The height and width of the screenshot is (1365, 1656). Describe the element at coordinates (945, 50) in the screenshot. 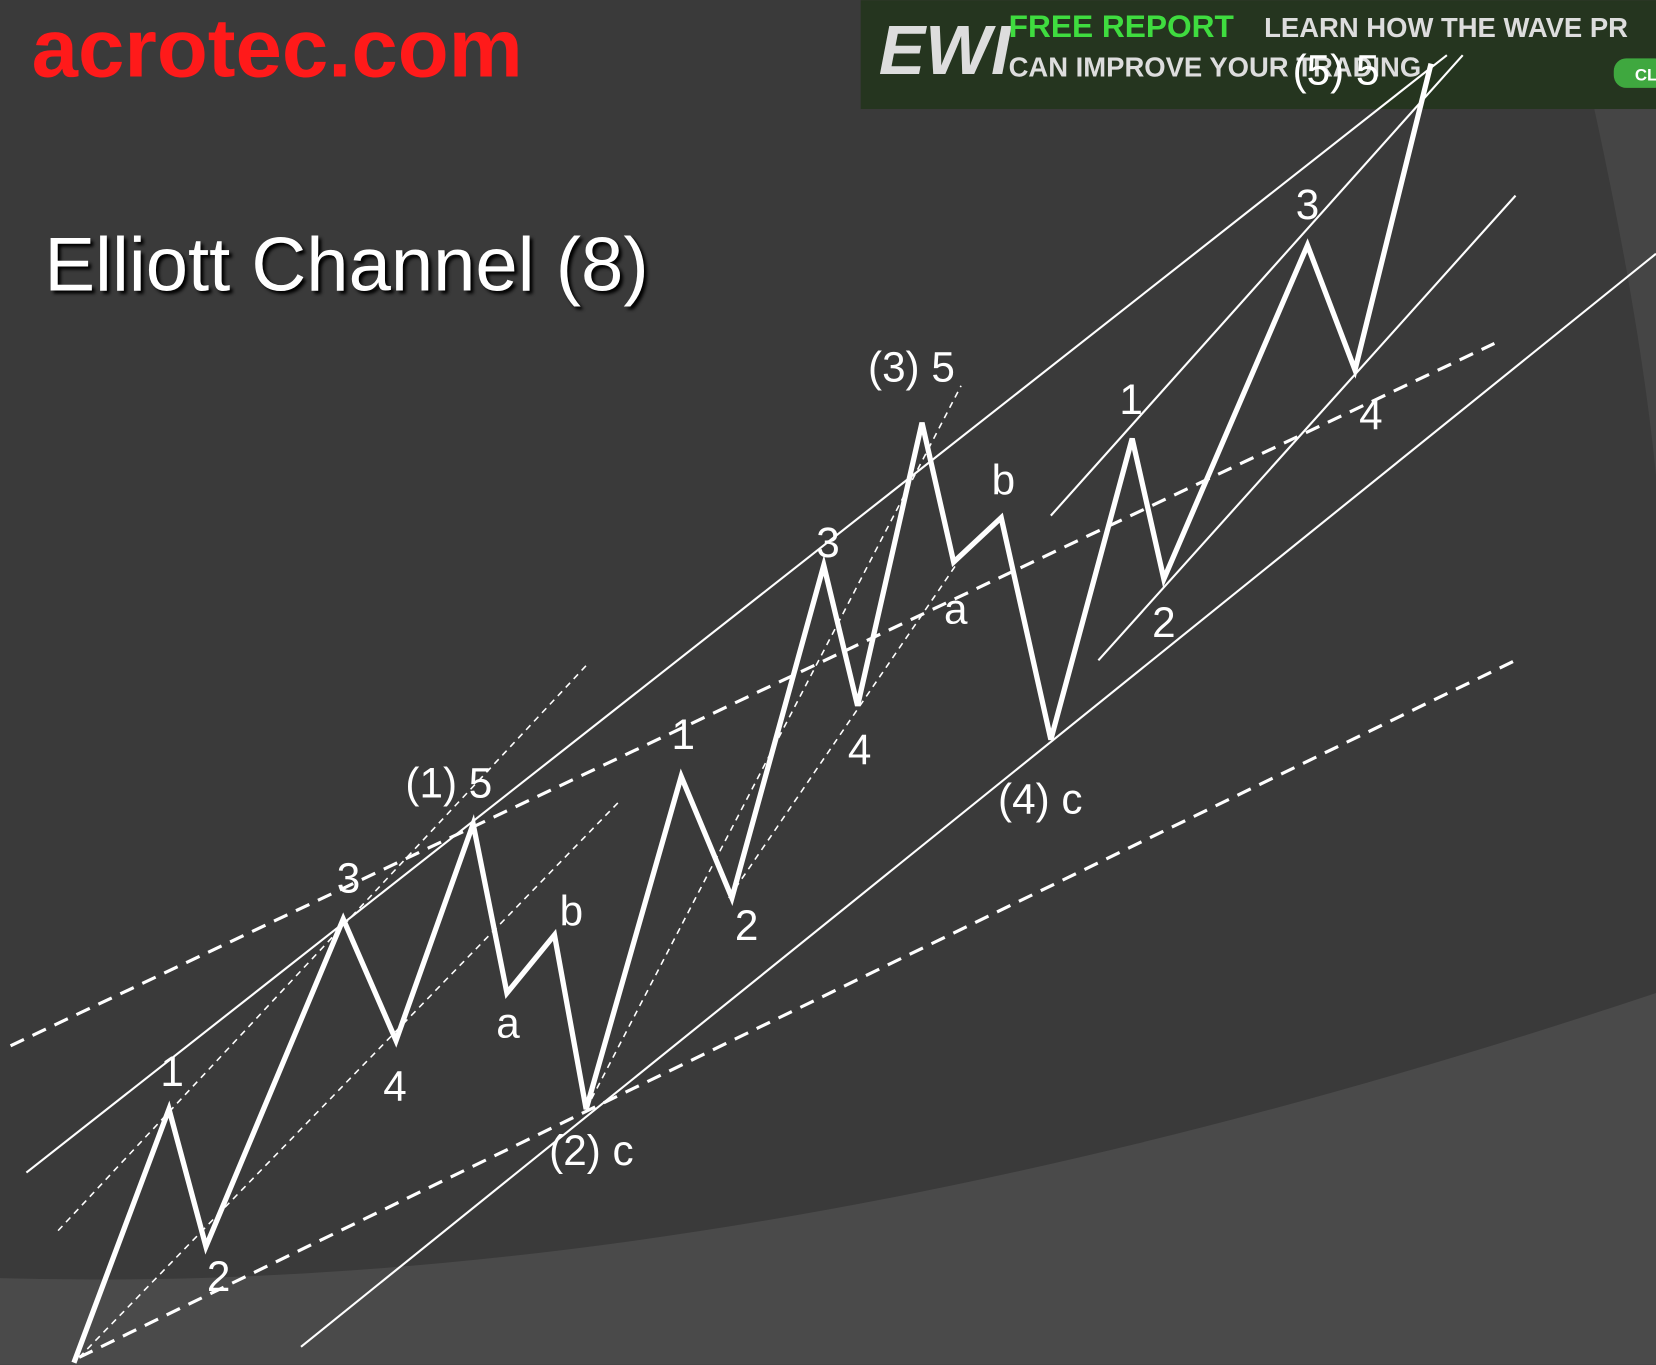

I see `ad-logo: EWI` at that location.